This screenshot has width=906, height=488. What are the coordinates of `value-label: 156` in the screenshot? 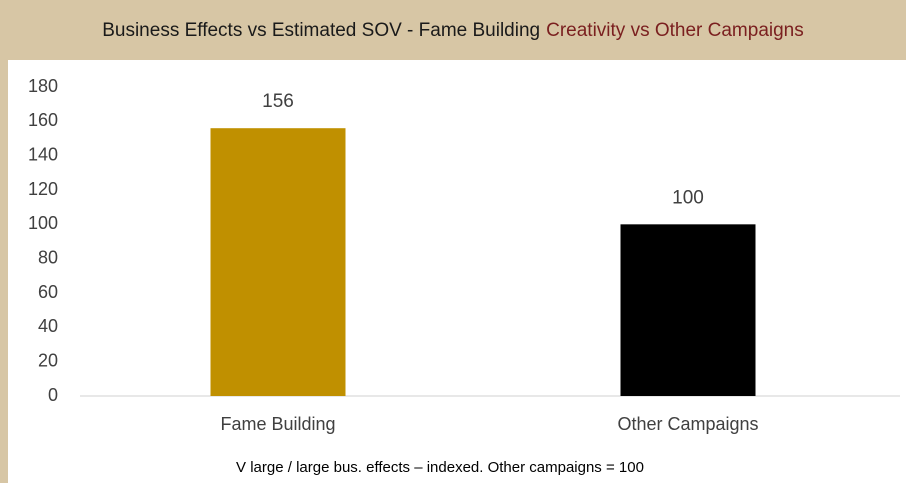 It's located at (278, 101).